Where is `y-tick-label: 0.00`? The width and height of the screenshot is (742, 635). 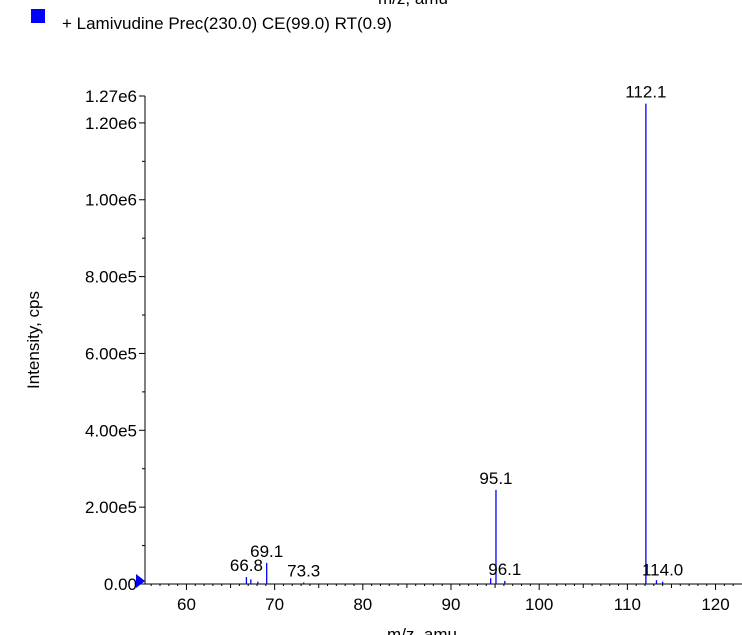
y-tick-label: 0.00 is located at coordinates (120, 584).